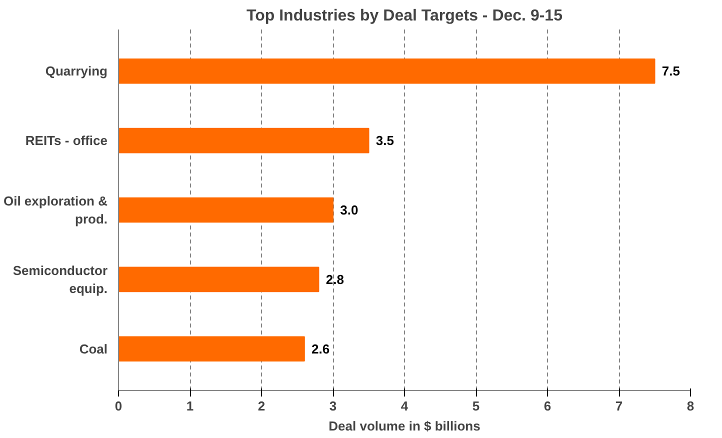 The image size is (722, 438). What do you see at coordinates (66, 140) in the screenshot?
I see `y-tick-label: REITs - office` at bounding box center [66, 140].